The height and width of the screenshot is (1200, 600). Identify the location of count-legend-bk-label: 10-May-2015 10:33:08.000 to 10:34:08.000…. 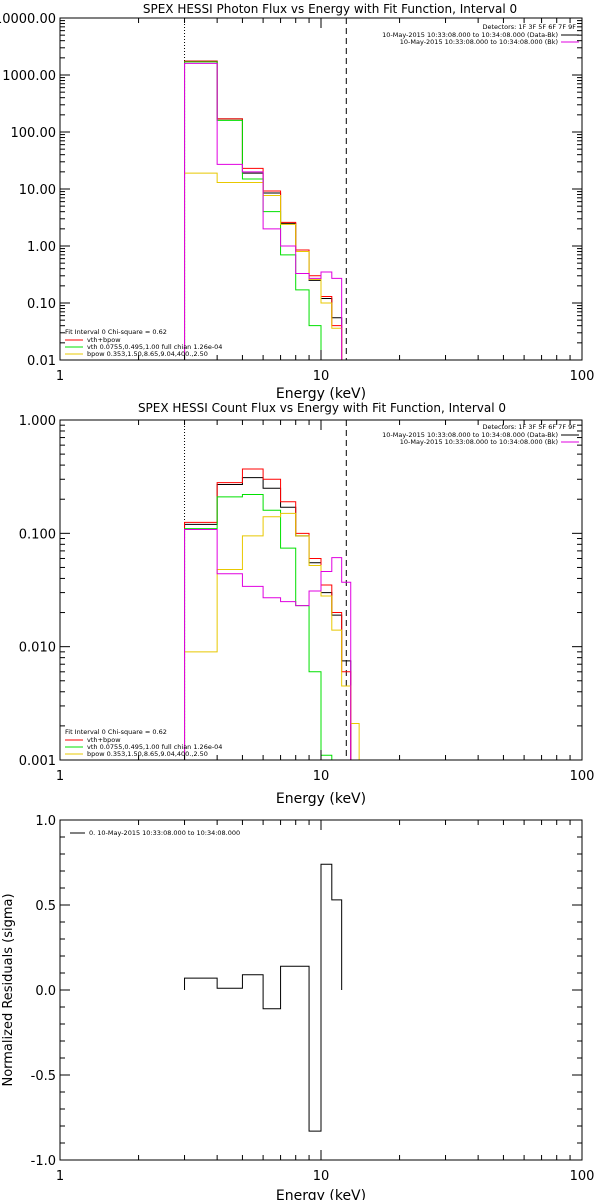
(479, 442).